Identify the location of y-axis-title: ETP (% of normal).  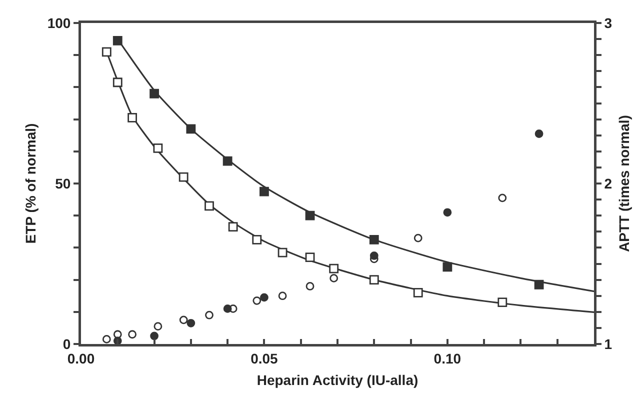
(30, 183).